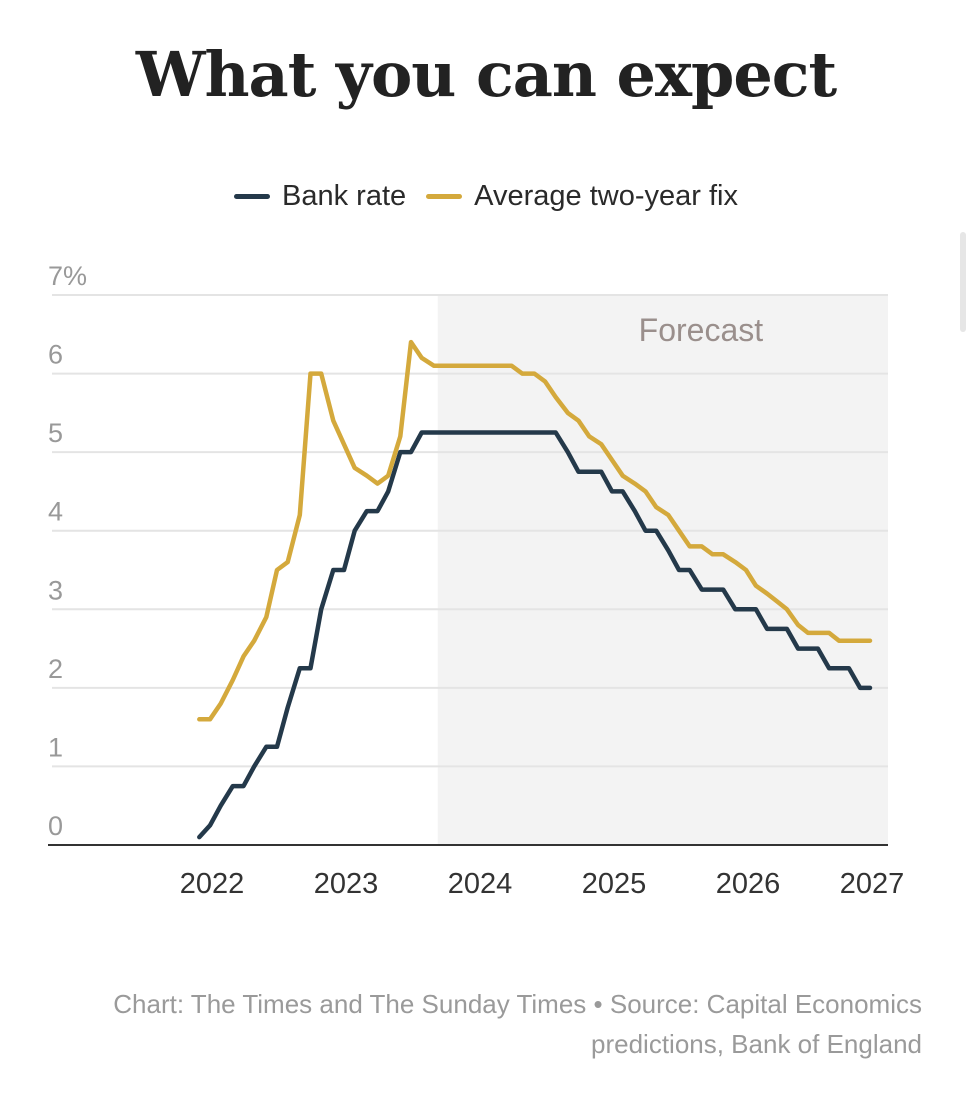 This screenshot has width=972, height=1120. Describe the element at coordinates (606, 196) in the screenshot. I see `legend-label-two-year-fix: Average two-year fix` at that location.